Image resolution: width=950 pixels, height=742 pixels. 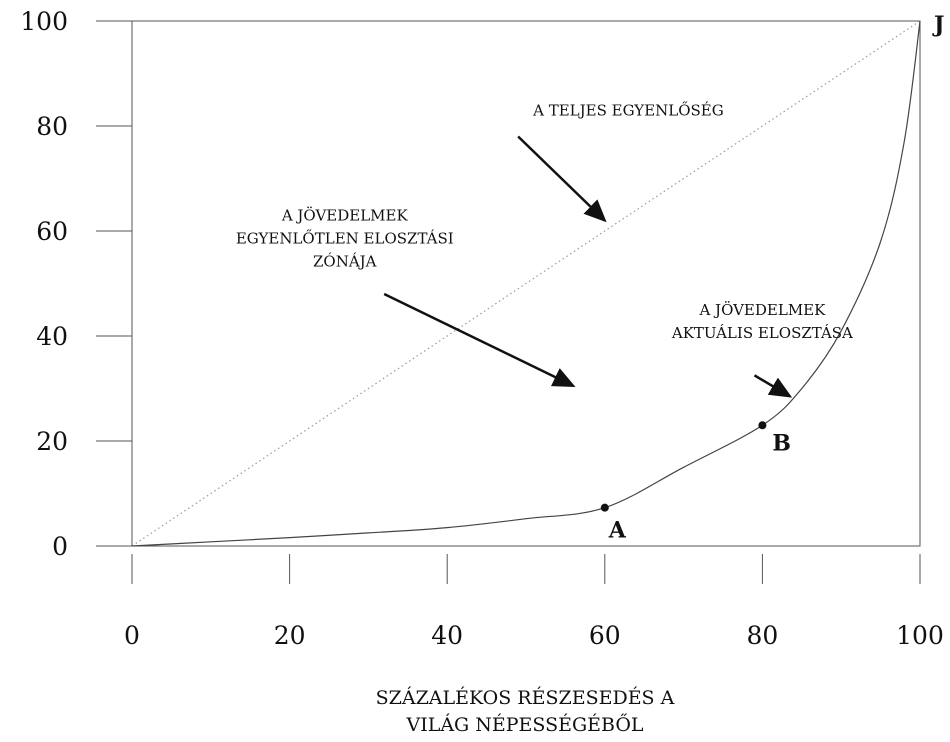 What do you see at coordinates (52, 441) in the screenshot?
I see `y-tick-label: 20` at bounding box center [52, 441].